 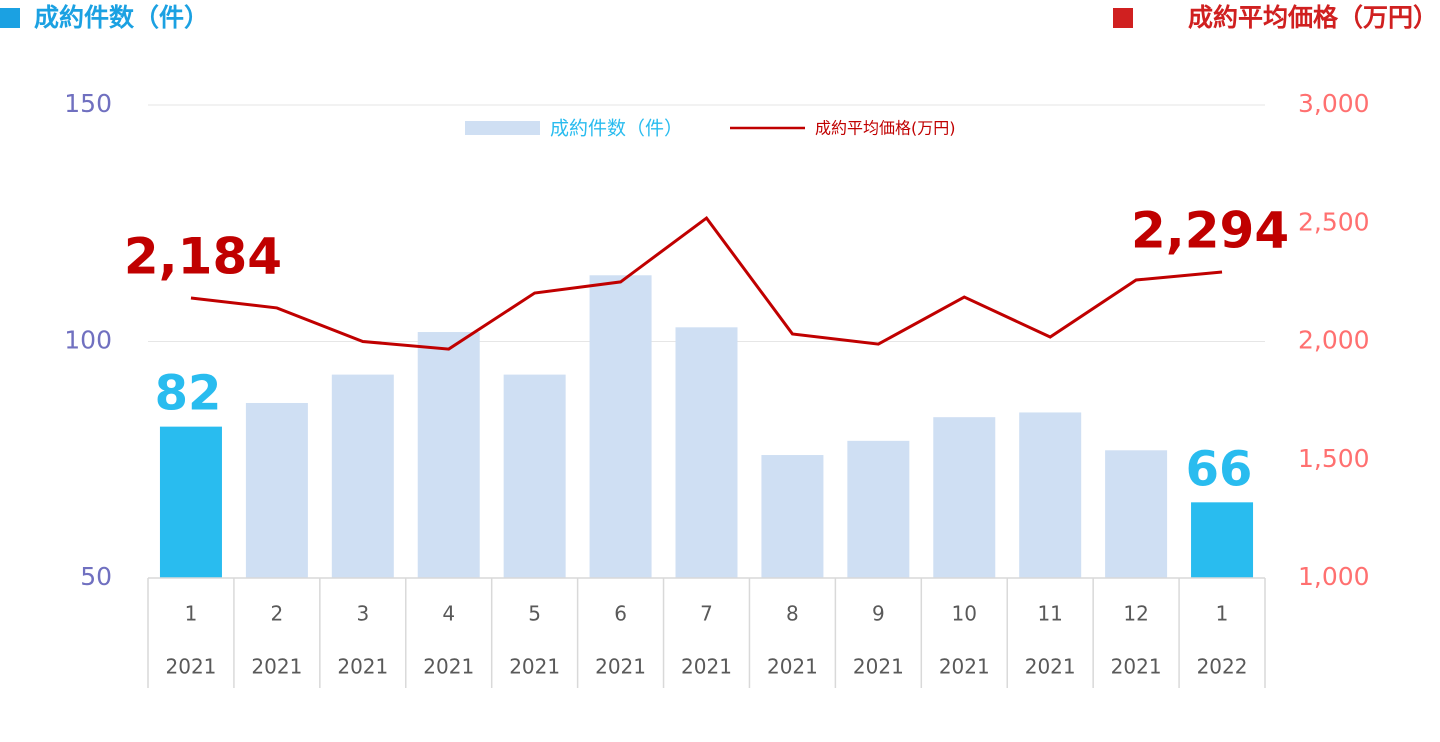 What do you see at coordinates (1334, 340) in the screenshot?
I see `y2-tick-label: 2,000` at bounding box center [1334, 340].